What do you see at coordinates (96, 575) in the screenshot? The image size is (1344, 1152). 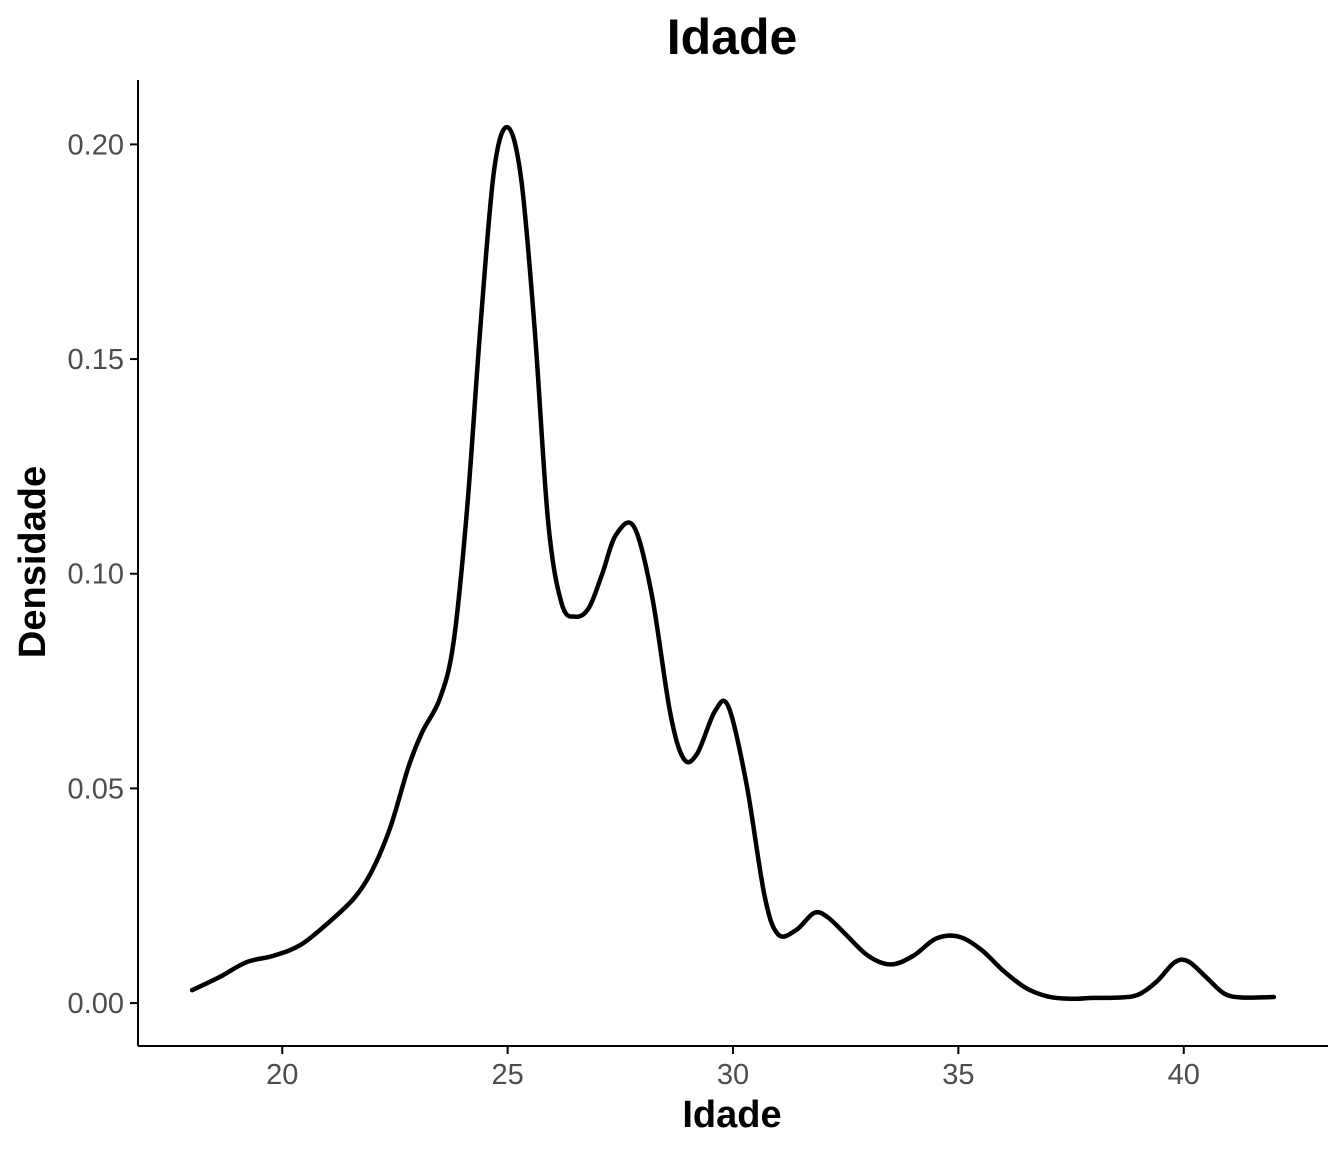 I see `y-tick-label: 0.10` at bounding box center [96, 575].